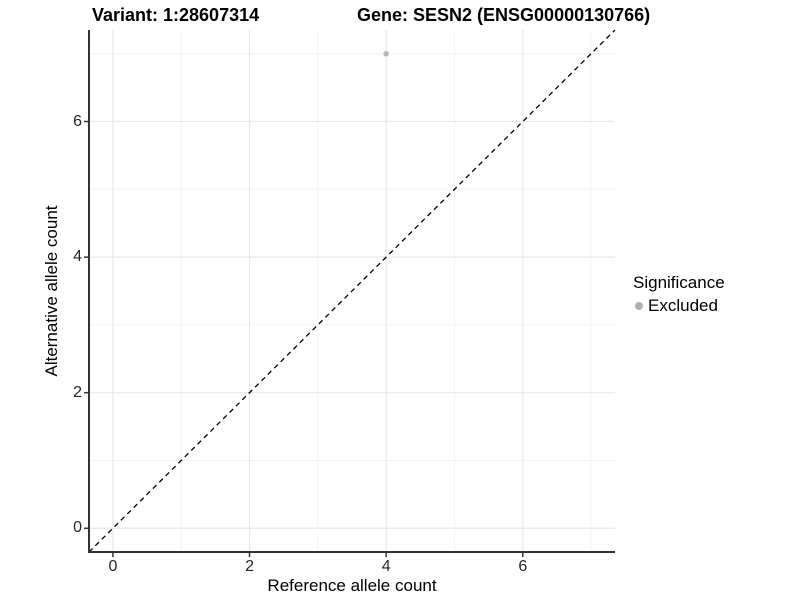 The image size is (800, 600). I want to click on legend-item-label: Excluded, so click(683, 305).